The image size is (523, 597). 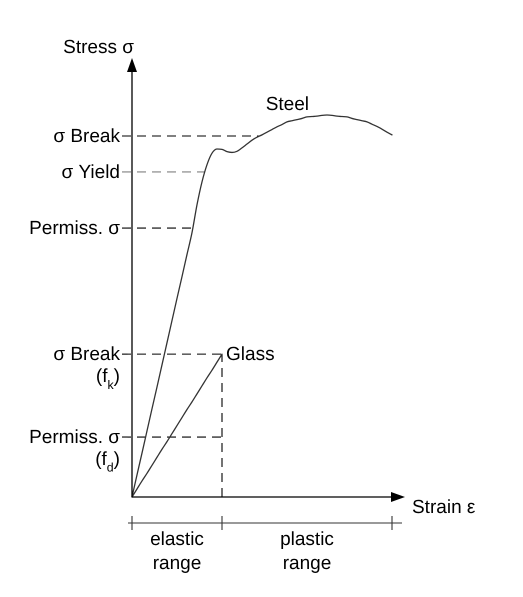 What do you see at coordinates (287, 104) in the screenshot?
I see `series-label: Steel` at bounding box center [287, 104].